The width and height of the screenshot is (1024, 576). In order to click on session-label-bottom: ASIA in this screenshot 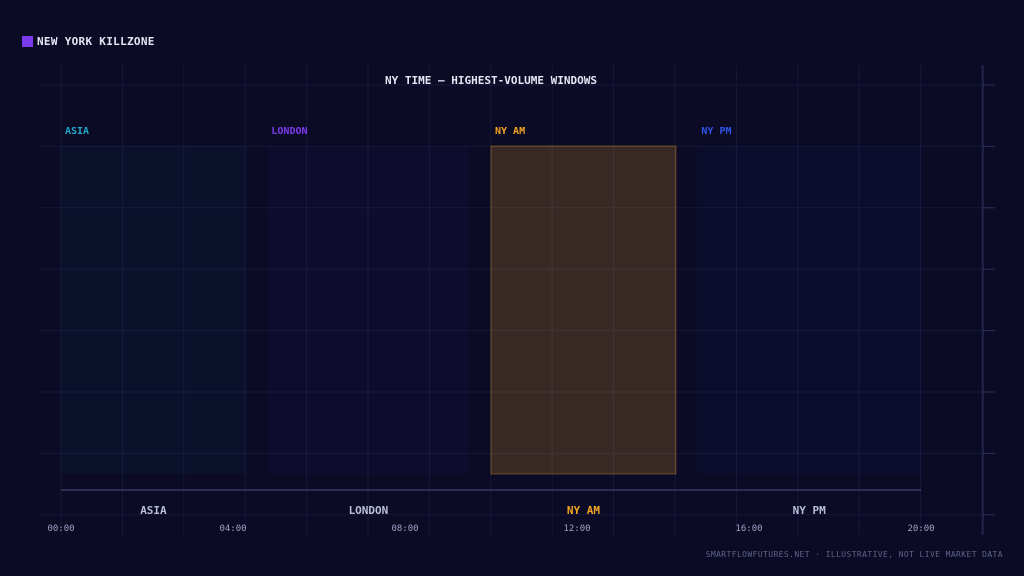, I will do `click(153, 510)`.